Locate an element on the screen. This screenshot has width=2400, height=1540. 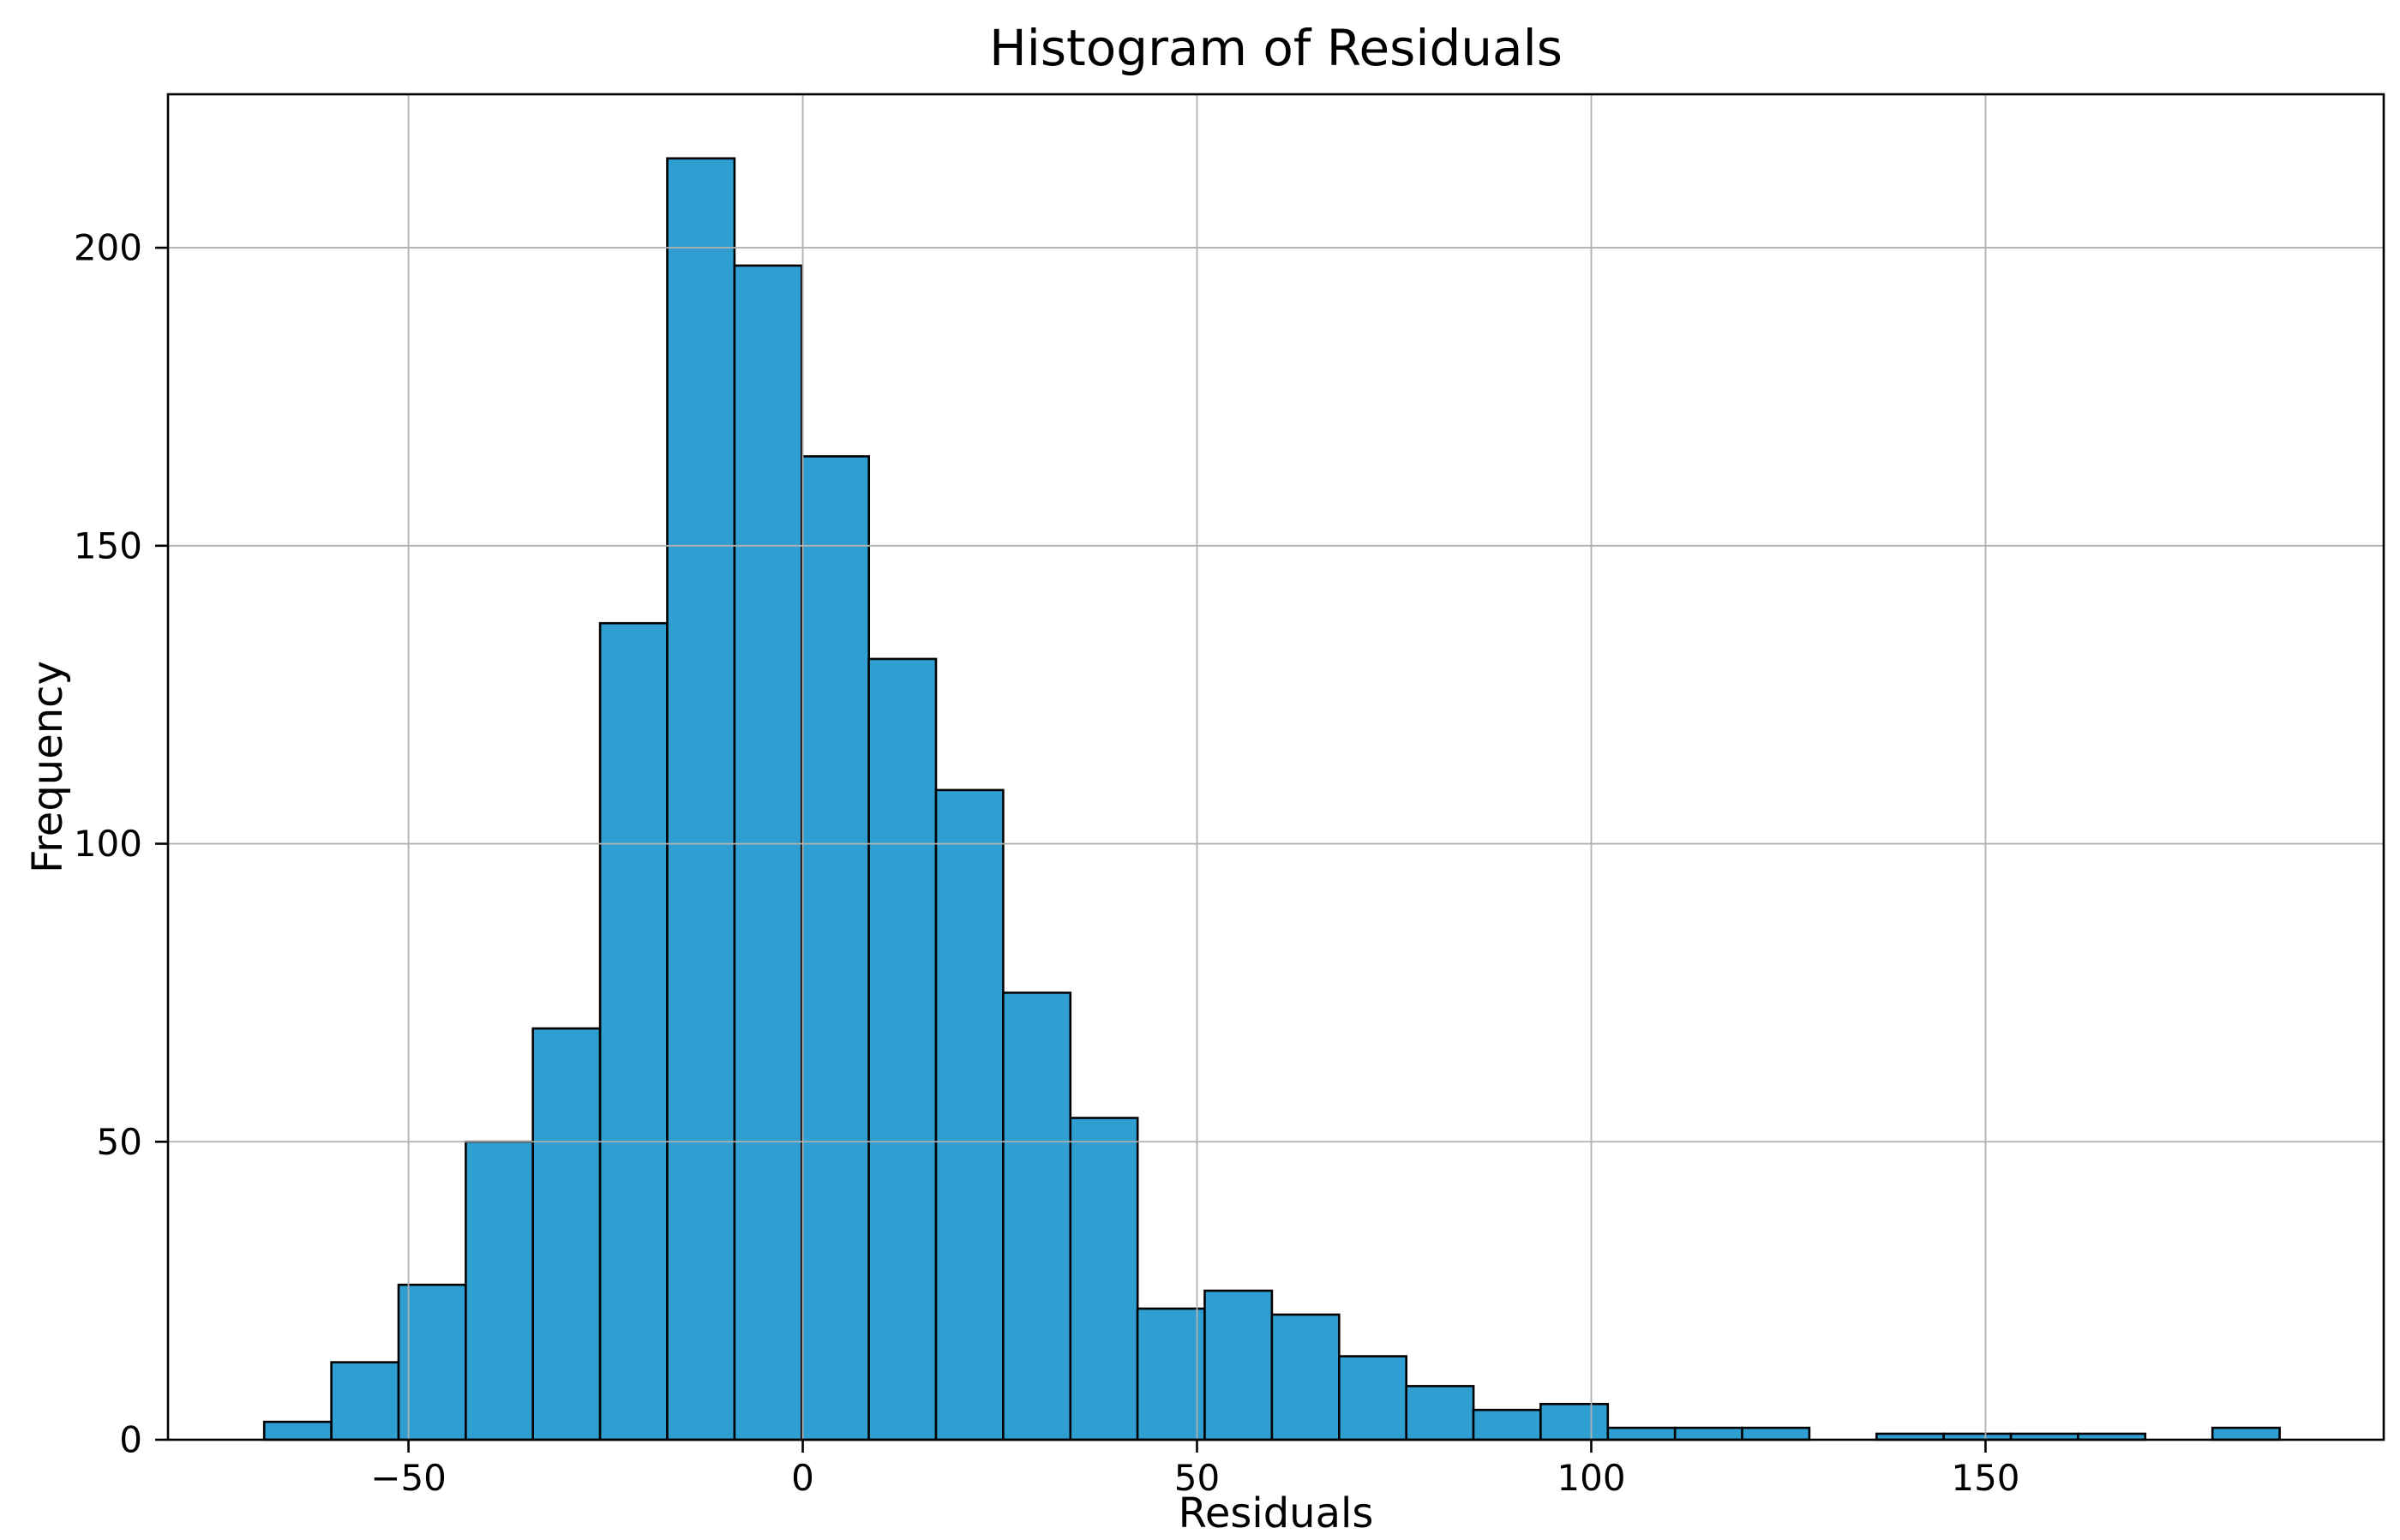
y-tick-label: 50 is located at coordinates (120, 1142).